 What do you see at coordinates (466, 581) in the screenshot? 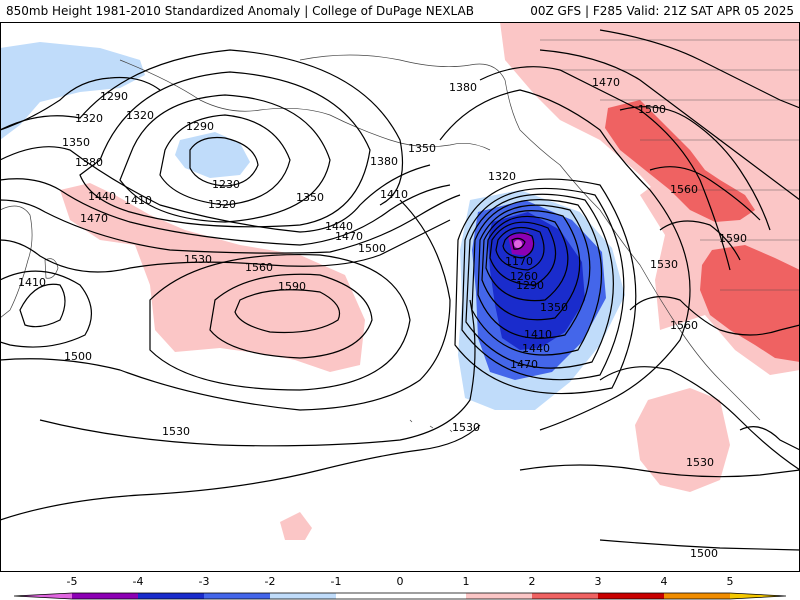
I see `legend-tick-label: 1` at bounding box center [466, 581].